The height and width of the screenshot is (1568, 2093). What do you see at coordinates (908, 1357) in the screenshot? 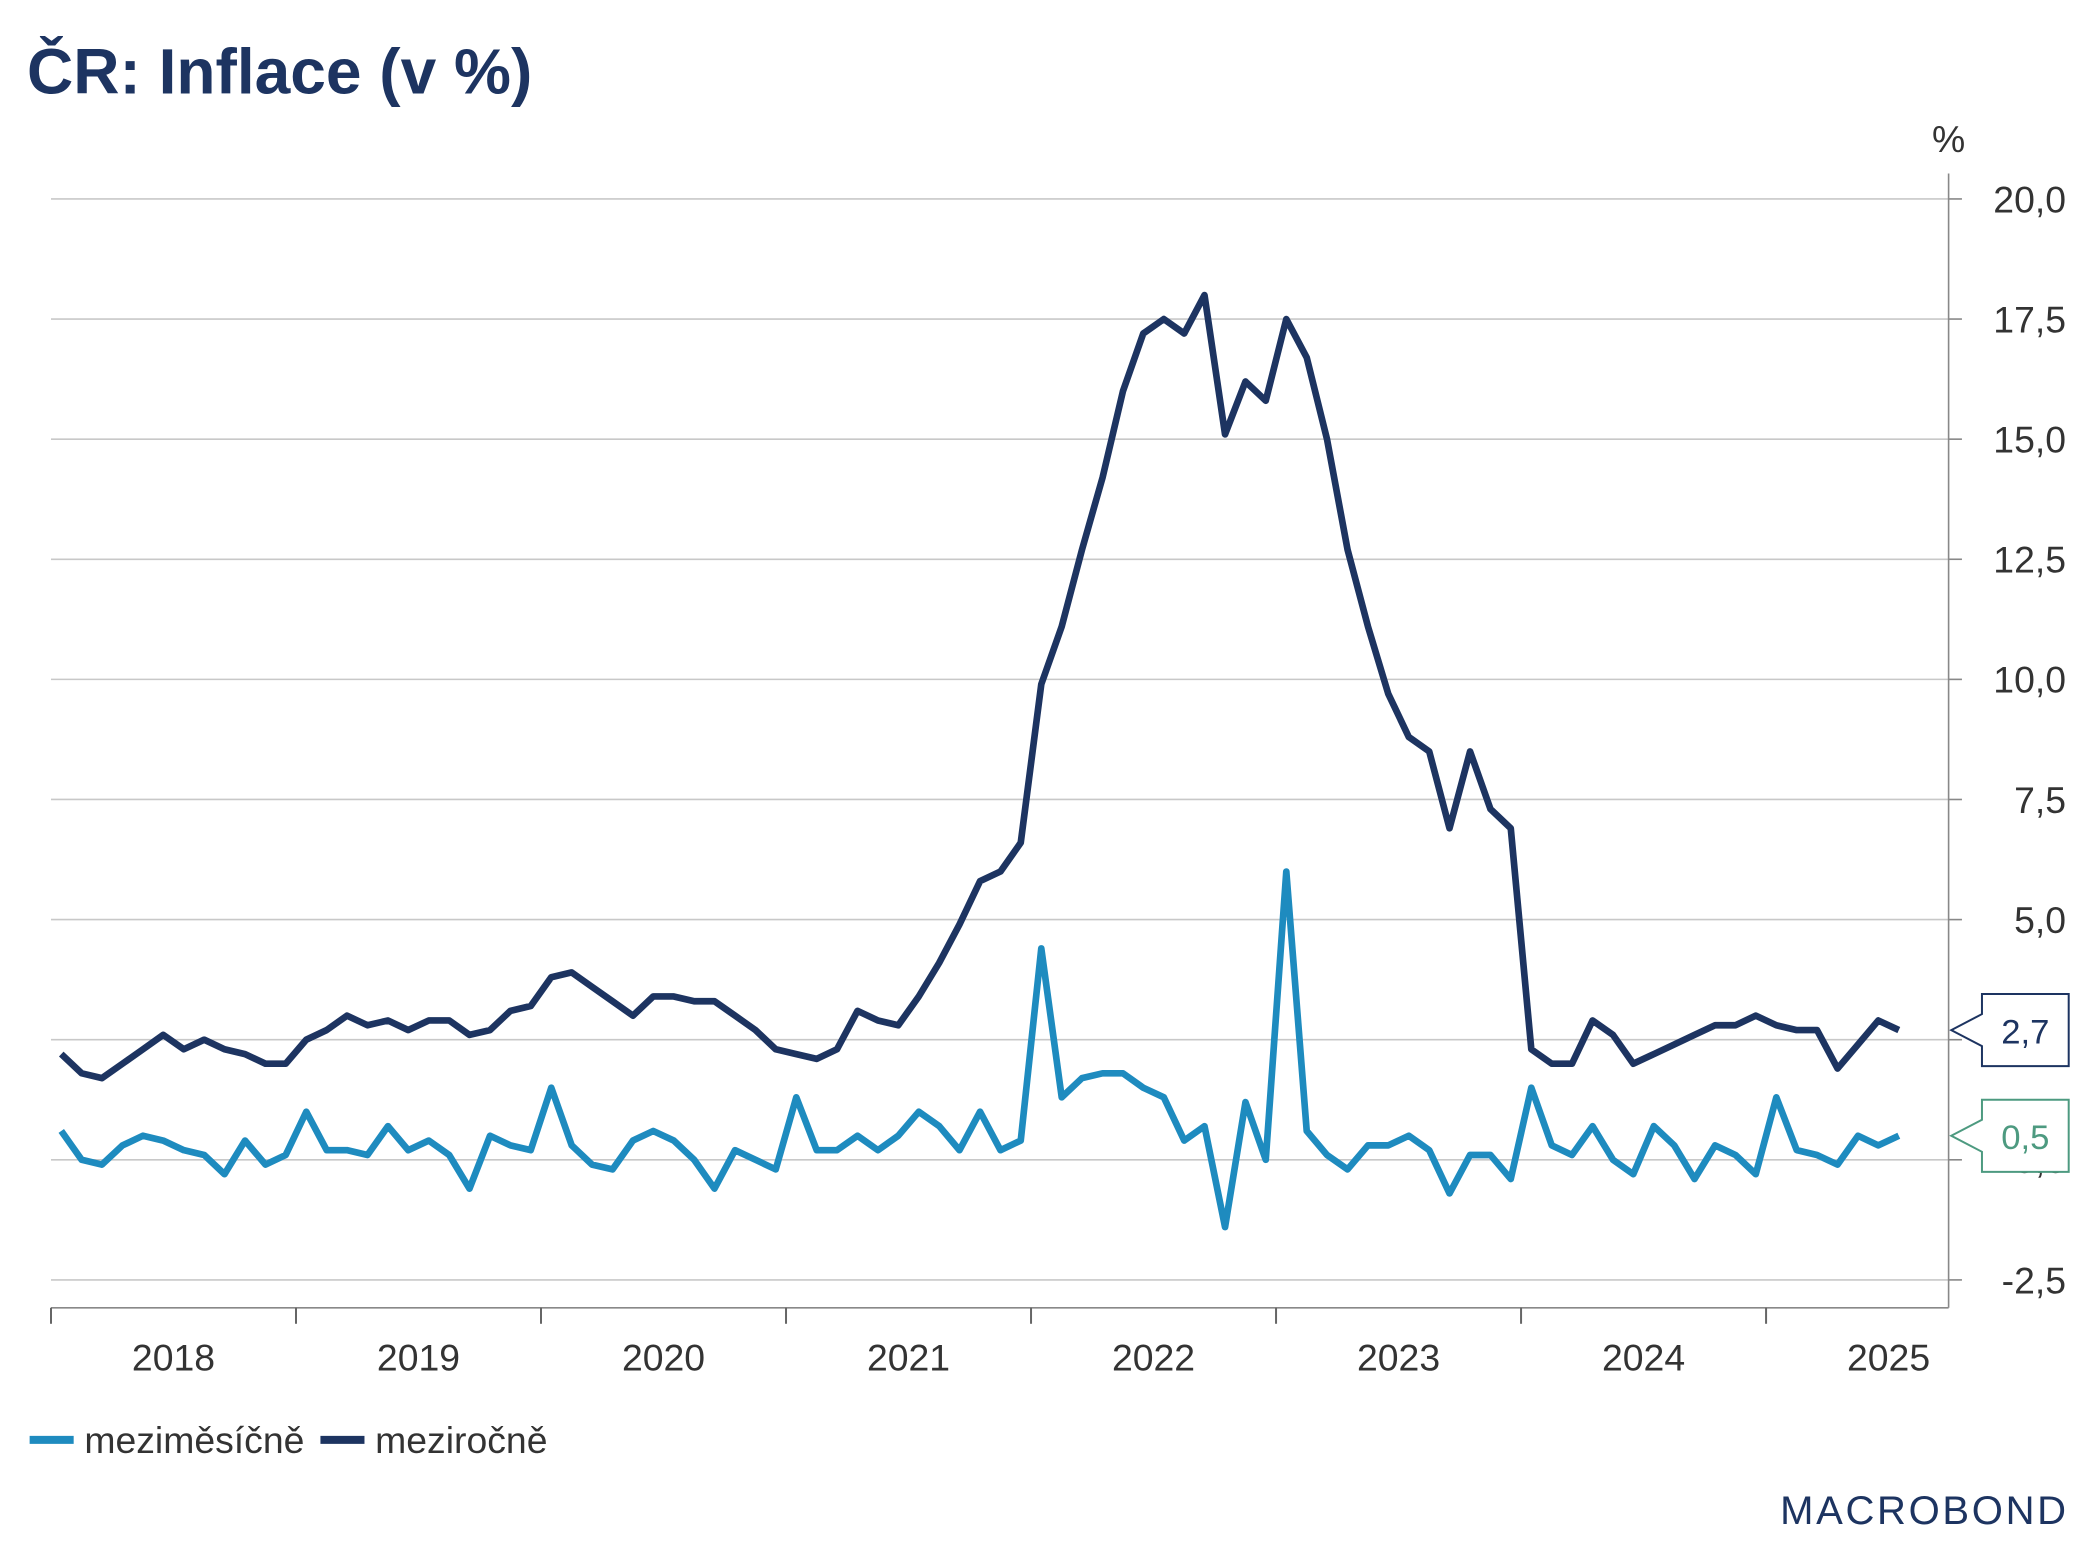
I see `x-tick-label: 2021` at bounding box center [908, 1357].